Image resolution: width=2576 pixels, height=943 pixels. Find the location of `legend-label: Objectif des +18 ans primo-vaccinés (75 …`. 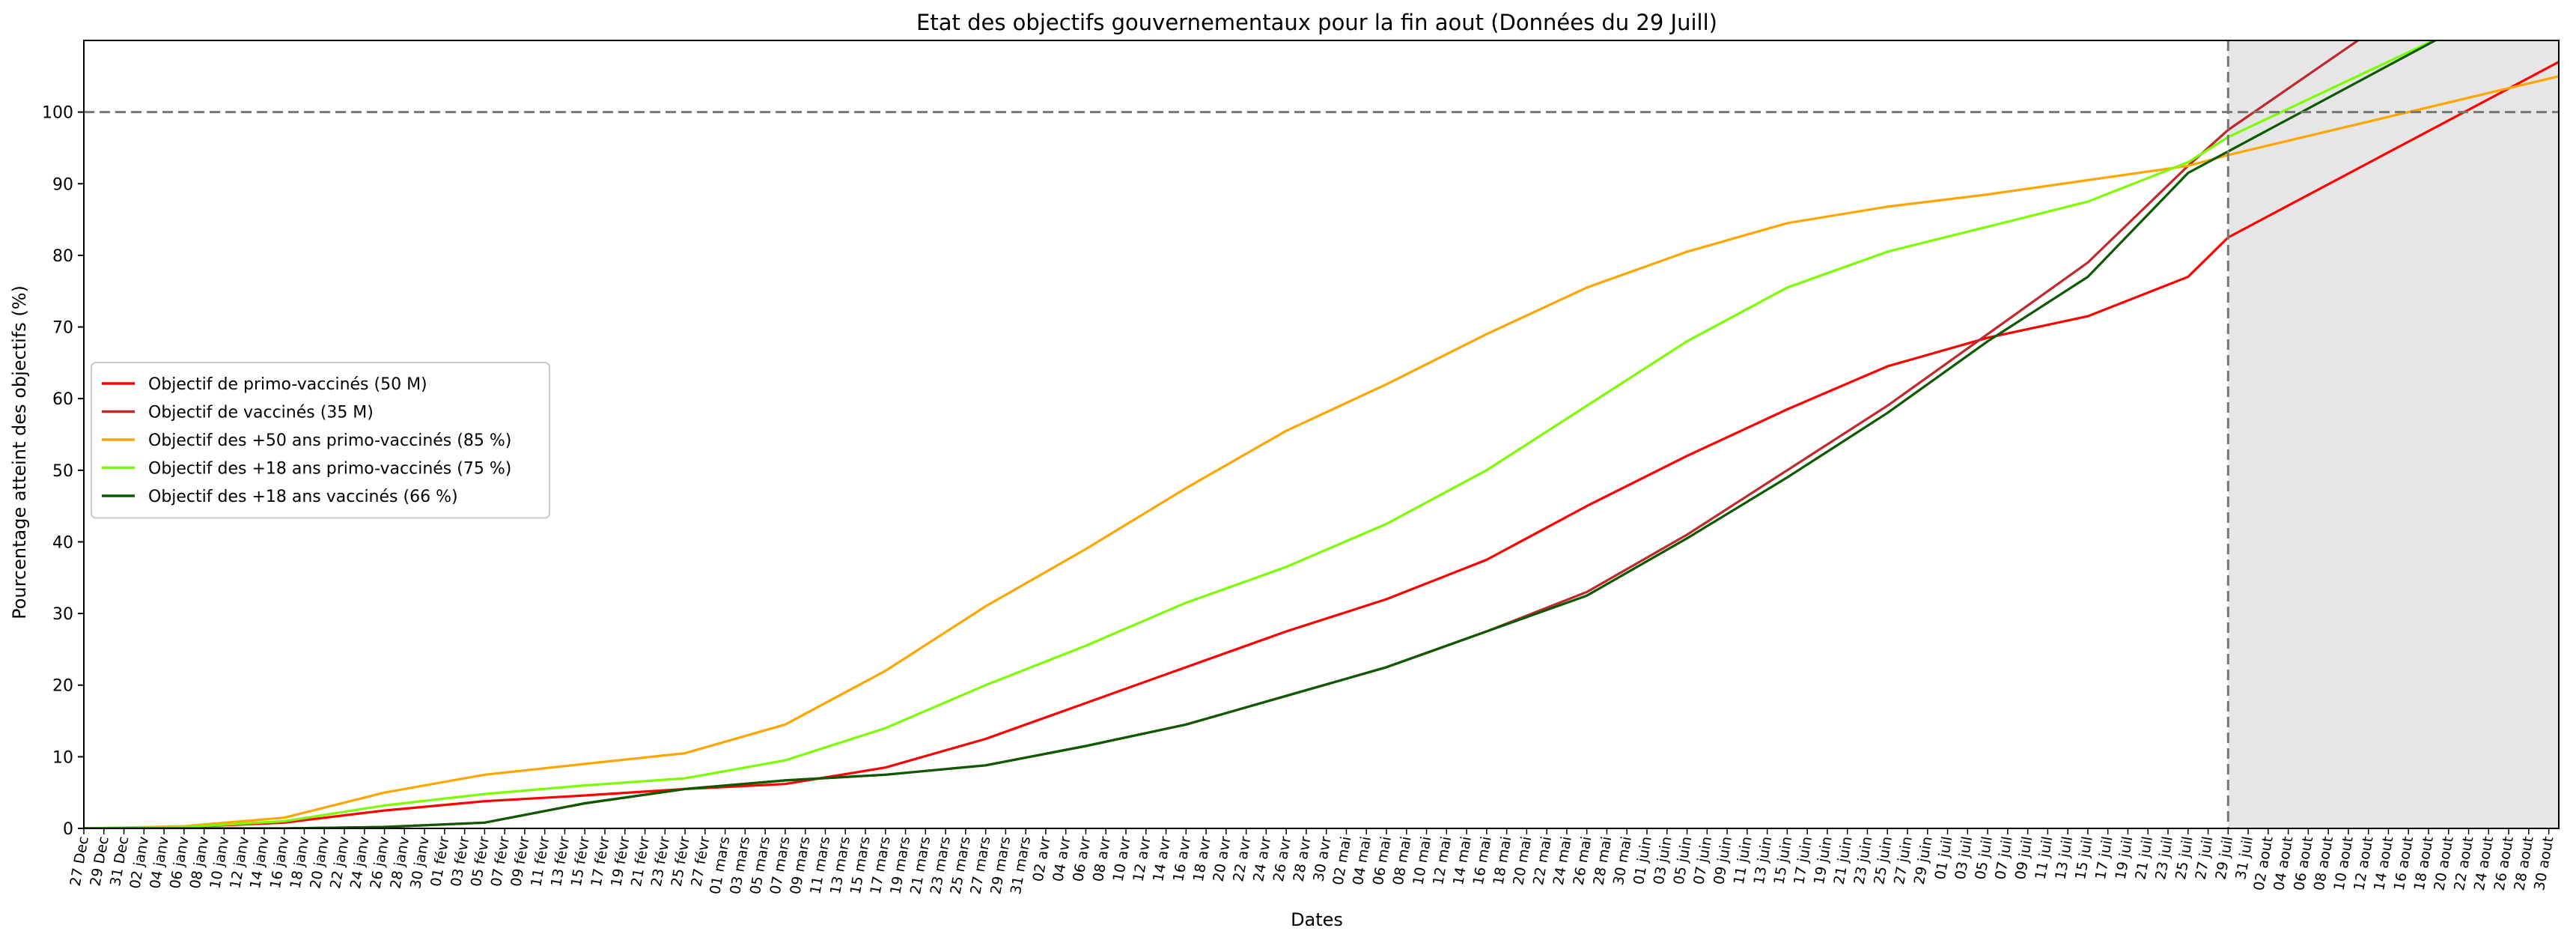

legend-label: Objectif des +18 ans primo-vaccinés (75 … is located at coordinates (329, 469).